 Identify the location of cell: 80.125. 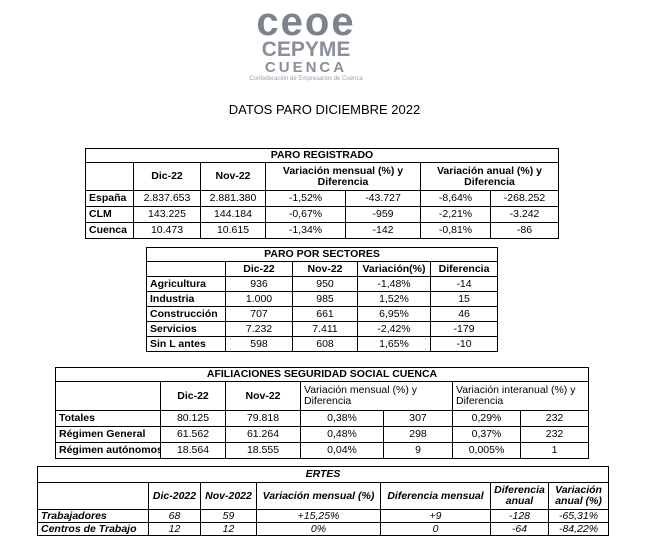
(193, 418).